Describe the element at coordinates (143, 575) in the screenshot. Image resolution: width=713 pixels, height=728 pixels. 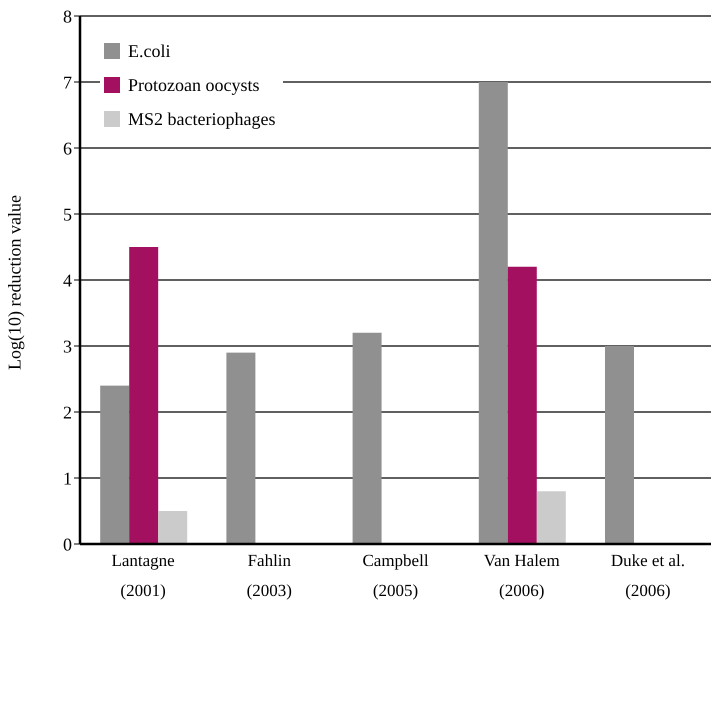
I see `x-tick-label: Lantagne (2001)` at that location.